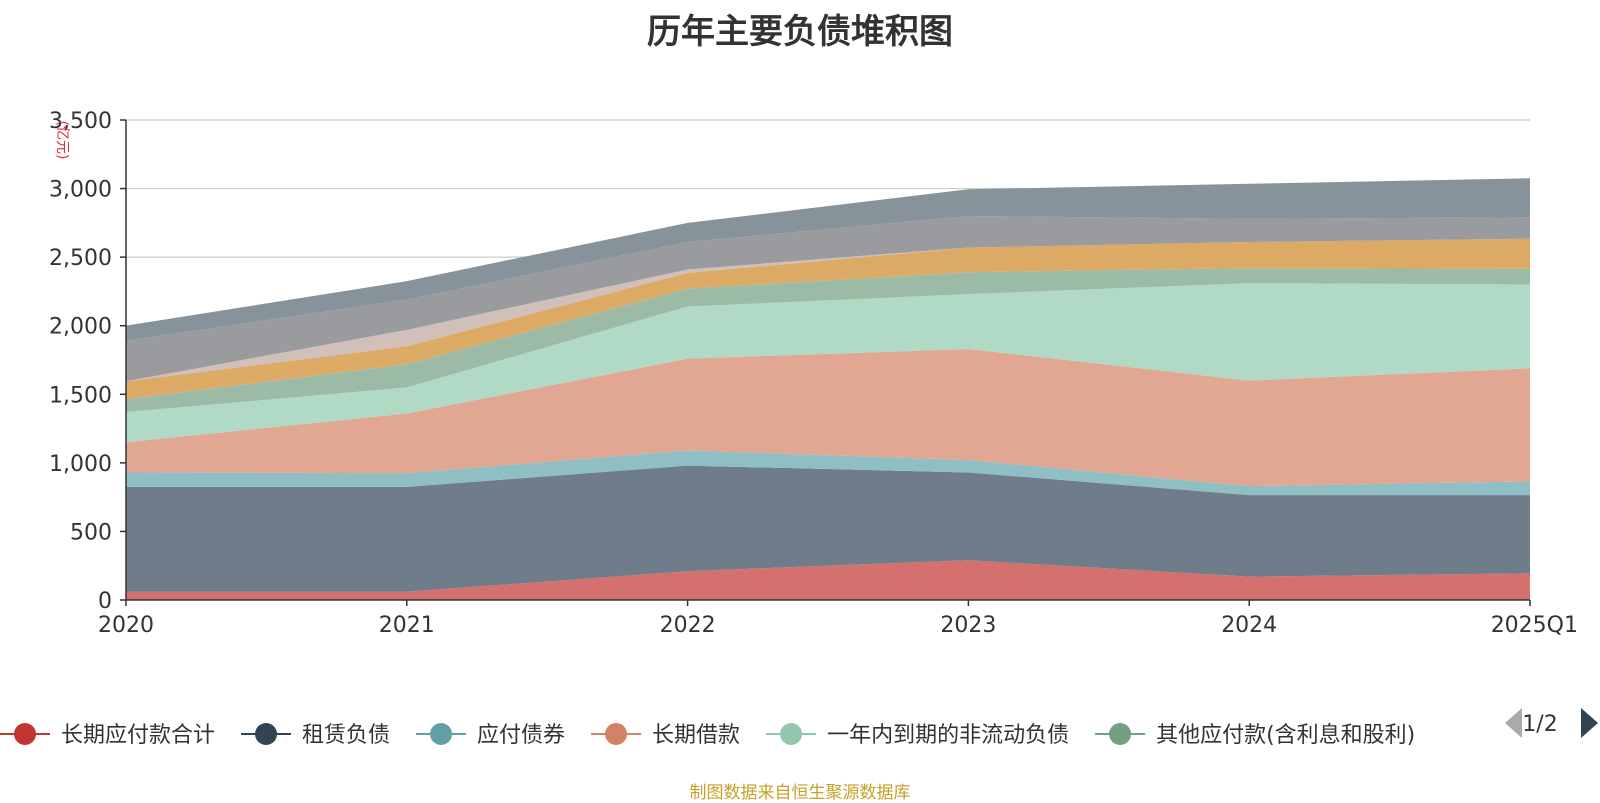 This screenshot has height=803, width=1600. I want to click on y-tick-labels: 0 500 1,000 1,500 2,000 2,500 3,000 3,500, so click(80, 361).